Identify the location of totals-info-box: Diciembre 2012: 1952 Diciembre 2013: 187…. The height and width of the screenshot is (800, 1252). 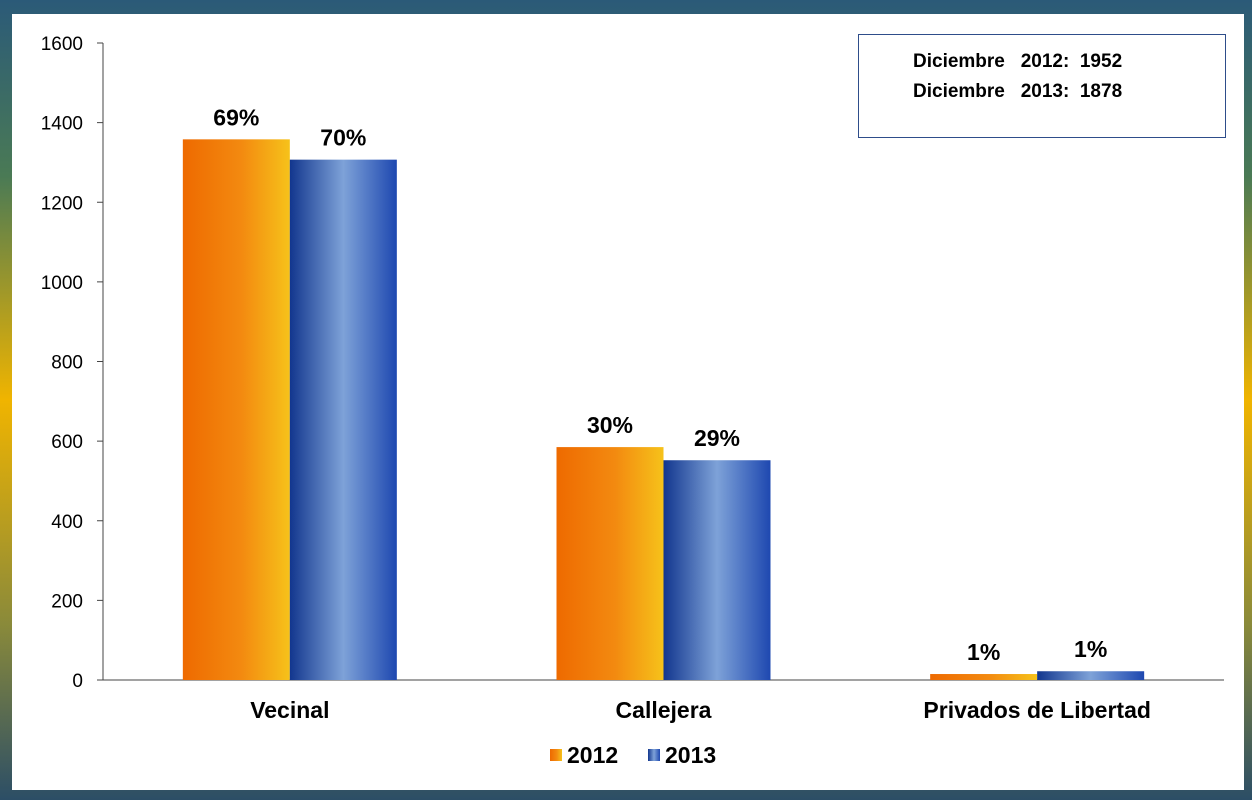
(1042, 86).